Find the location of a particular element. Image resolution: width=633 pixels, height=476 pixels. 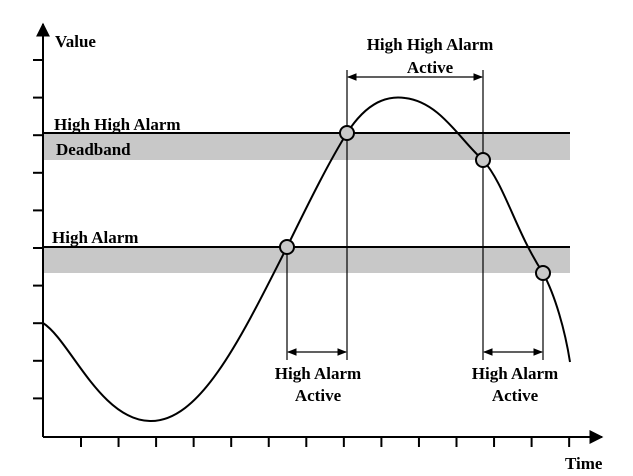

annotation: High High Alarm is located at coordinates (430, 44).